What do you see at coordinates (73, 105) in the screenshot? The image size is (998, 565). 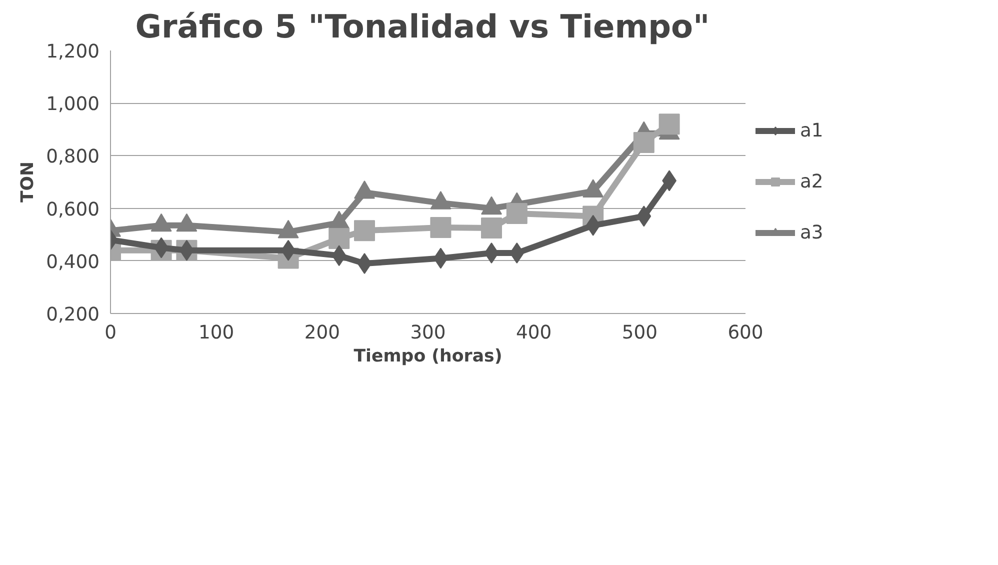 I see `y-tick-label: 1,000` at bounding box center [73, 105].